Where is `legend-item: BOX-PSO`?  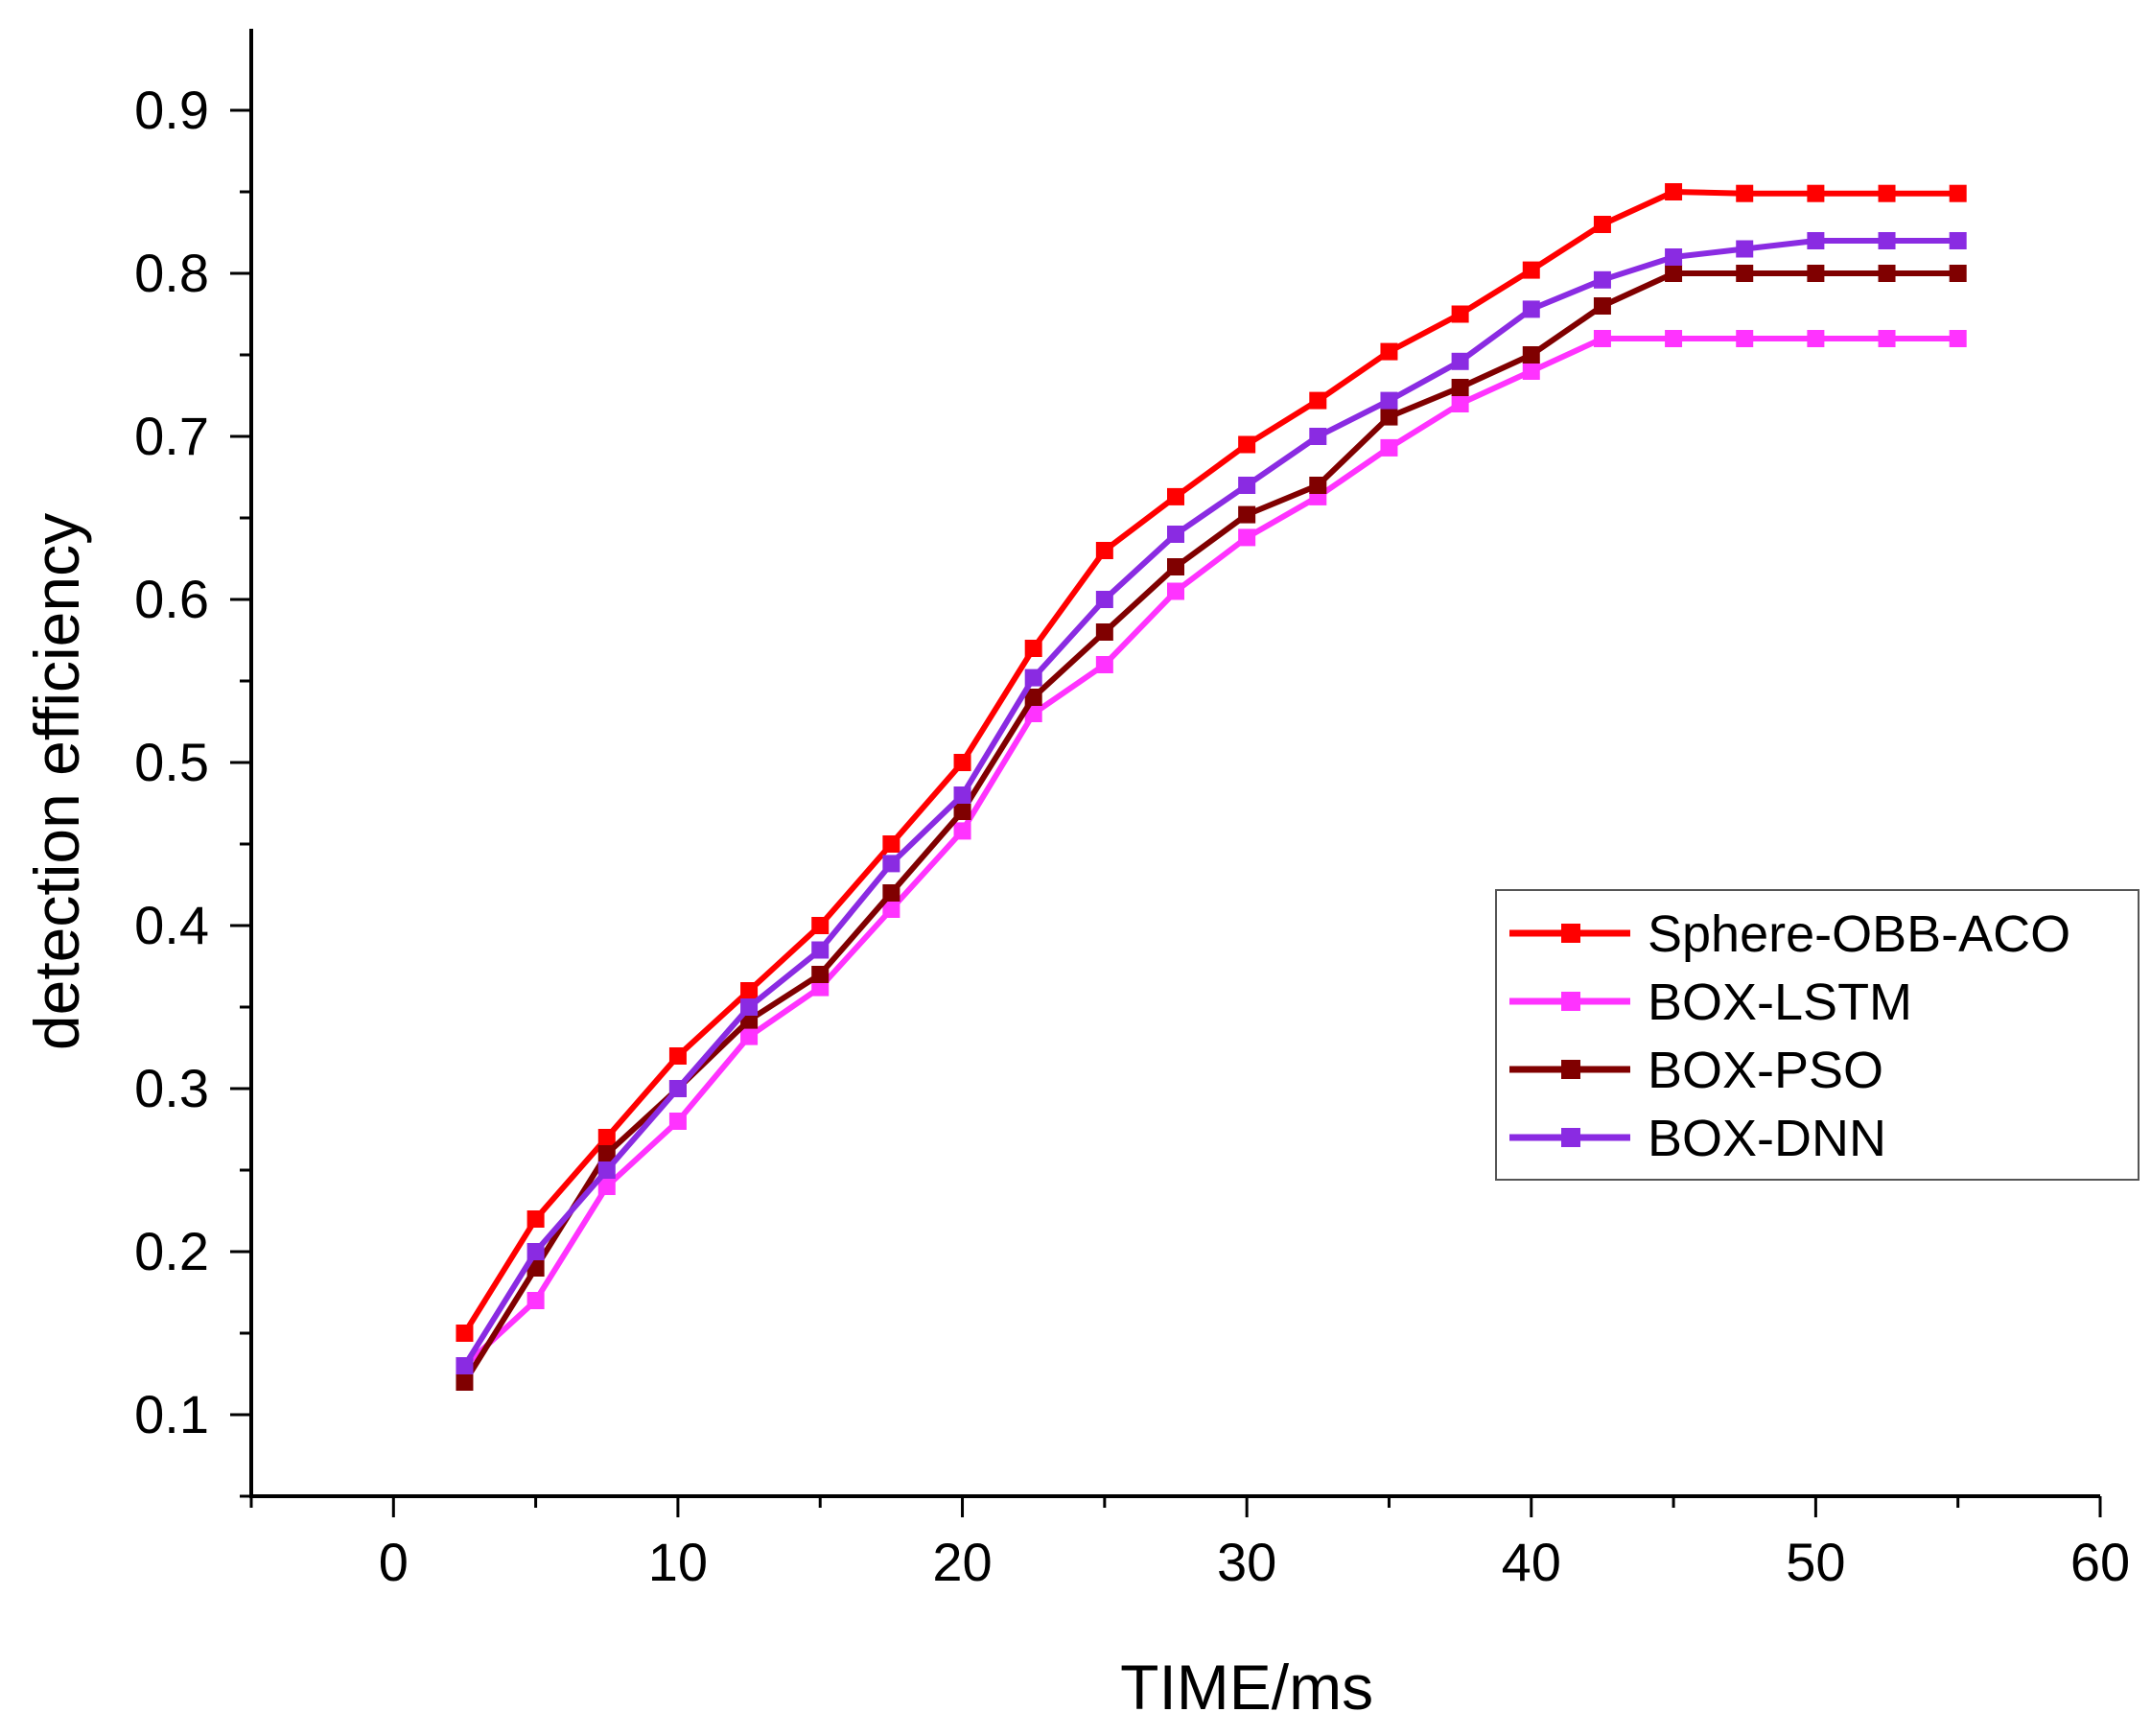
legend-item: BOX-PSO is located at coordinates (1696, 1070).